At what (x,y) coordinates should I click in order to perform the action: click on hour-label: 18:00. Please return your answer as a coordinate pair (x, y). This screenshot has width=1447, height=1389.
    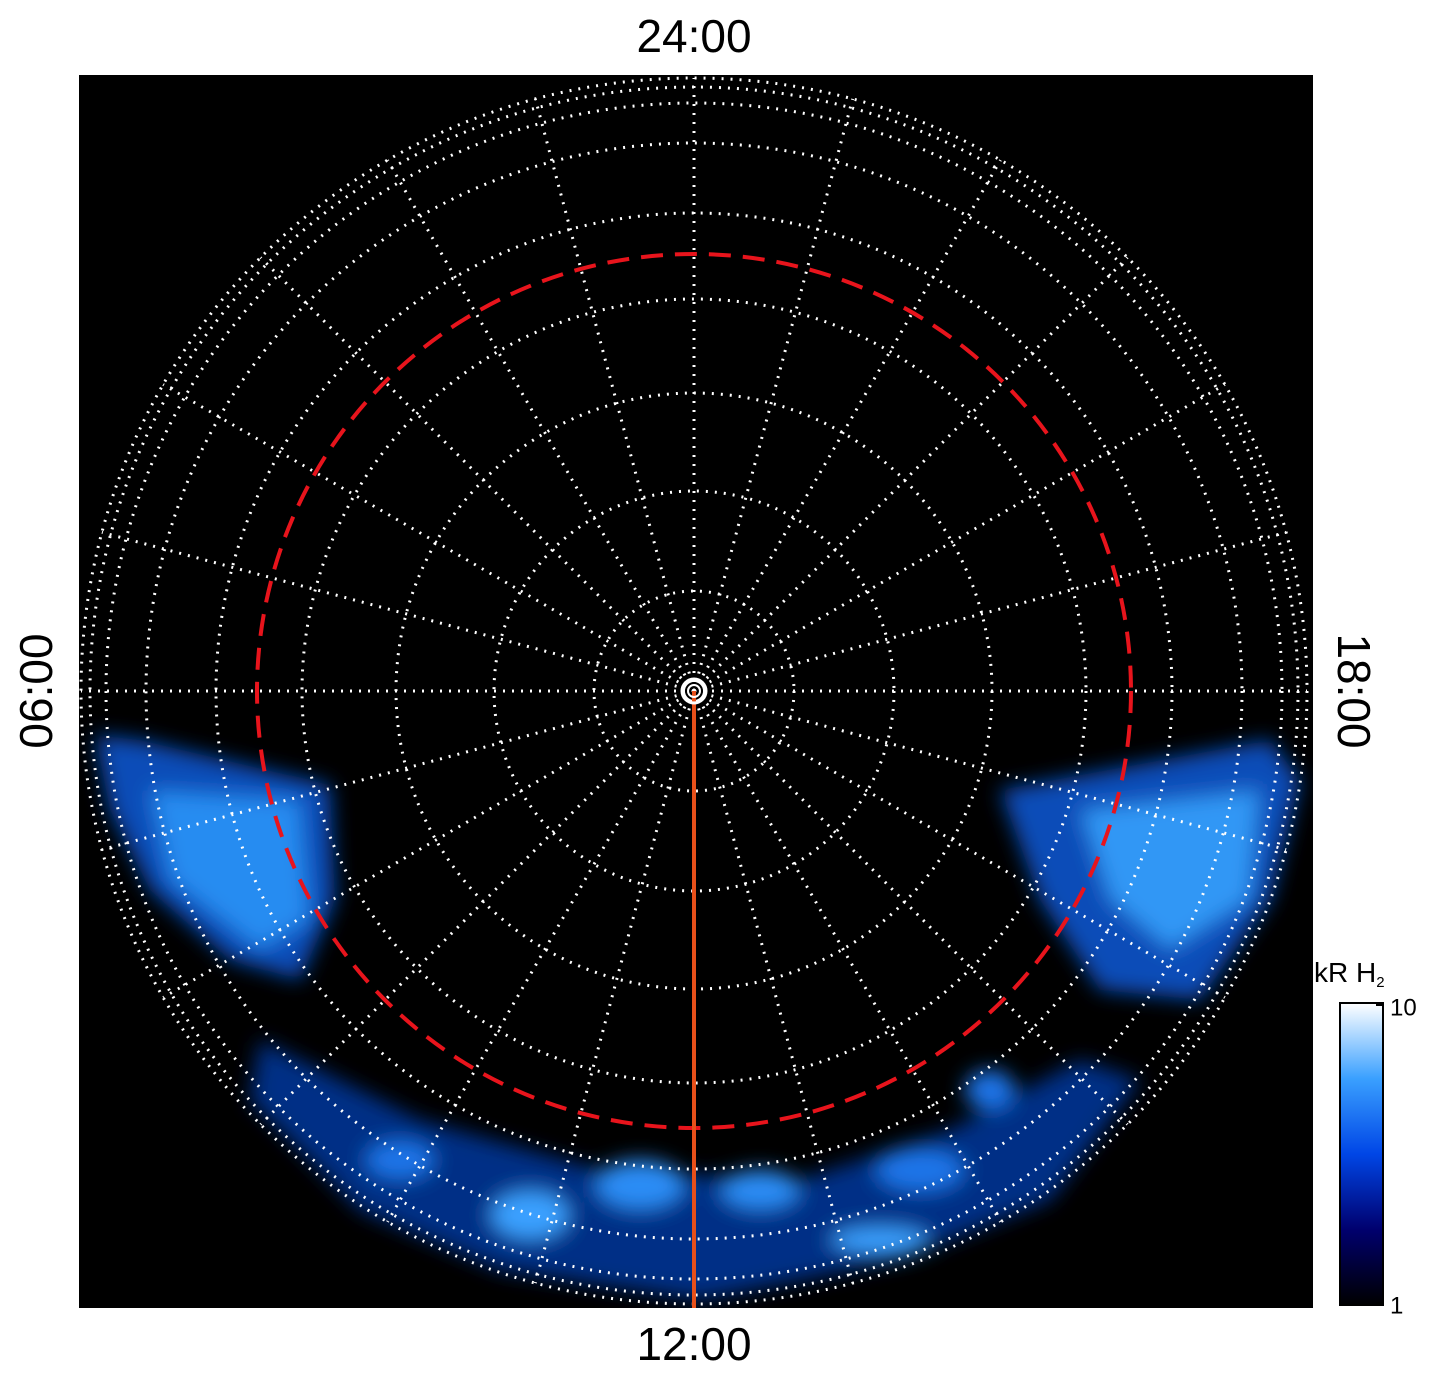
    Looking at the image, I should click on (1354, 690).